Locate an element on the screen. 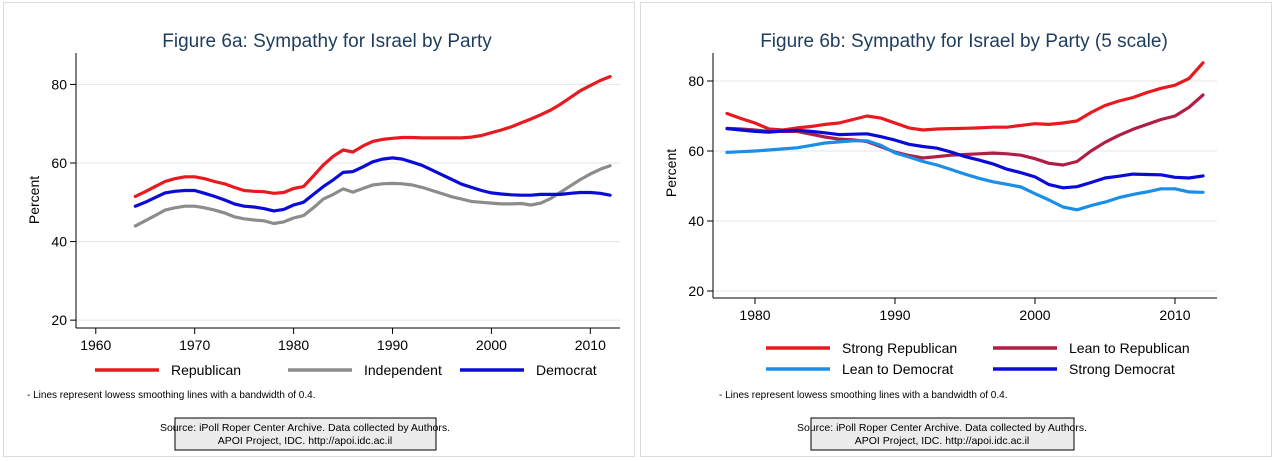 This screenshot has width=1272, height=461. x-tick-label: 1960 is located at coordinates (95, 345).